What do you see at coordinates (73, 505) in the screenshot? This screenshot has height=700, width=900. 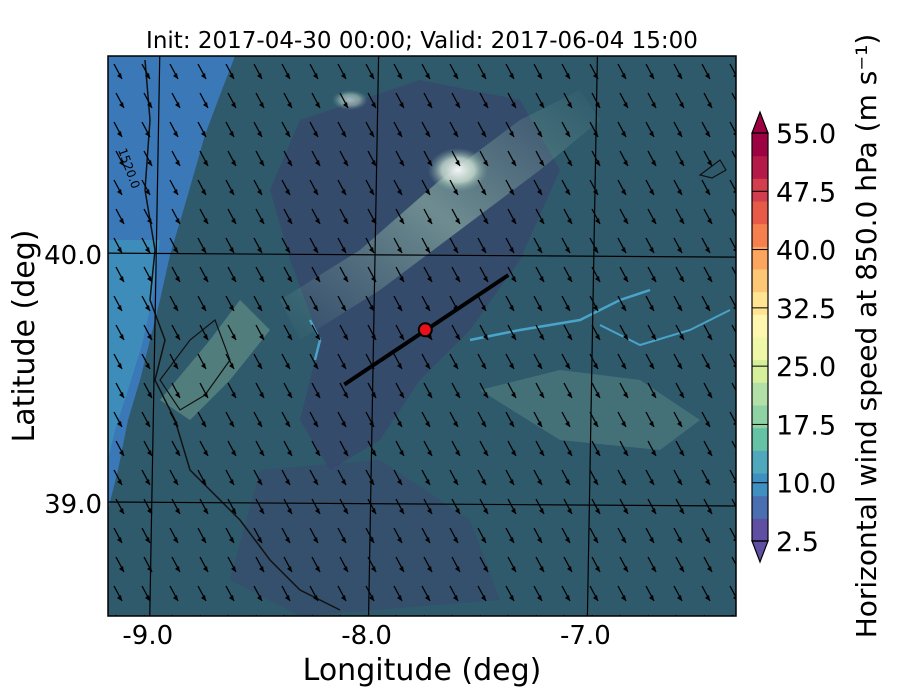 I see `y-tick-label: 39.0` at bounding box center [73, 505].